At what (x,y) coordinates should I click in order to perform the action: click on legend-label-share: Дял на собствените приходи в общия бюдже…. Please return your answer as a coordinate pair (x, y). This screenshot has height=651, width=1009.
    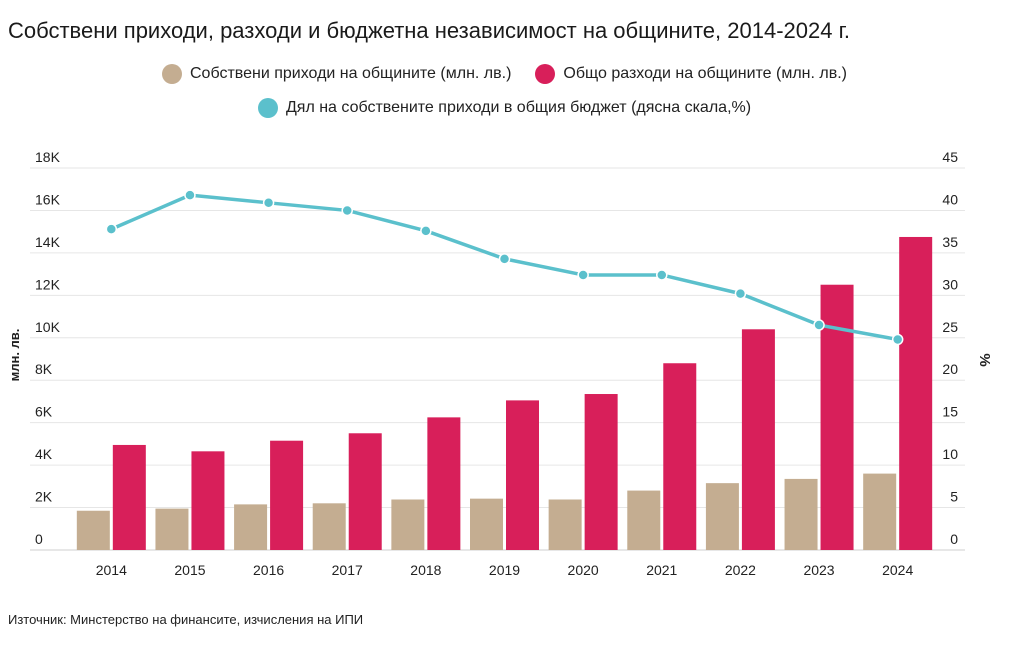
    Looking at the image, I should click on (518, 107).